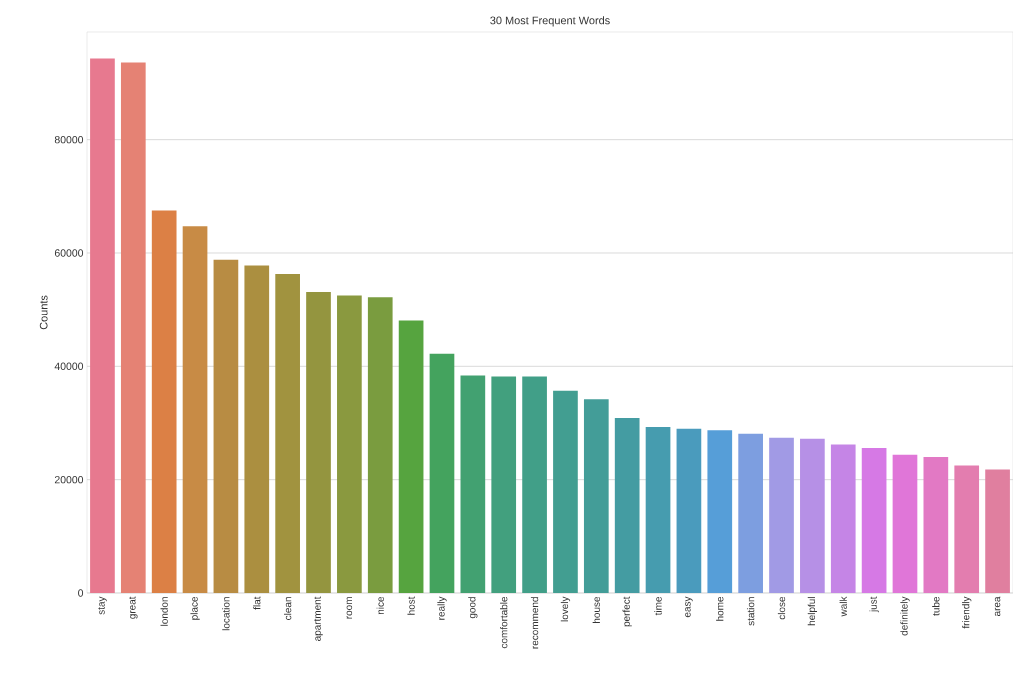 This screenshot has height=684, width=1013. I want to click on x-tick-label: helpful, so click(812, 611).